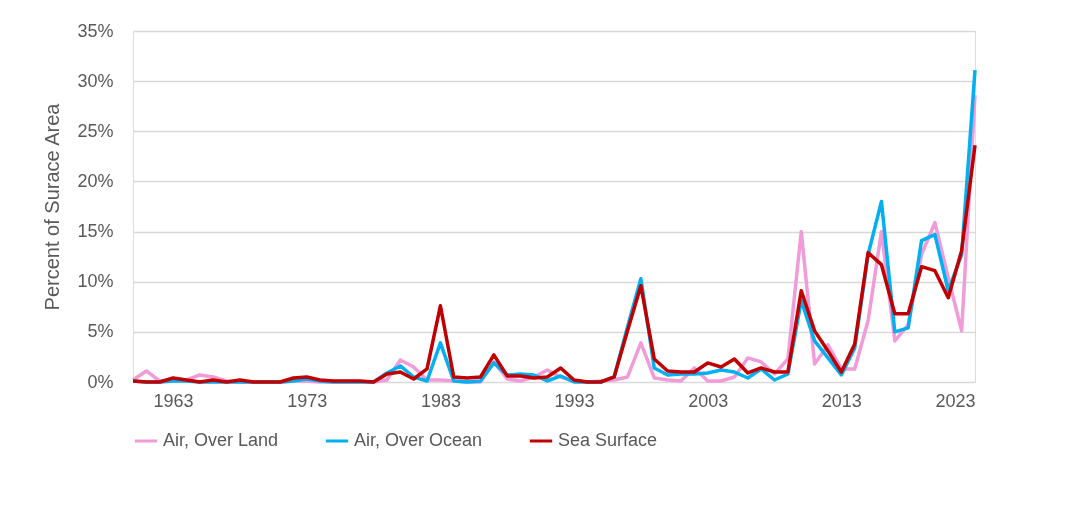  Describe the element at coordinates (100, 381) in the screenshot. I see `y-tick-label: 0%` at that location.